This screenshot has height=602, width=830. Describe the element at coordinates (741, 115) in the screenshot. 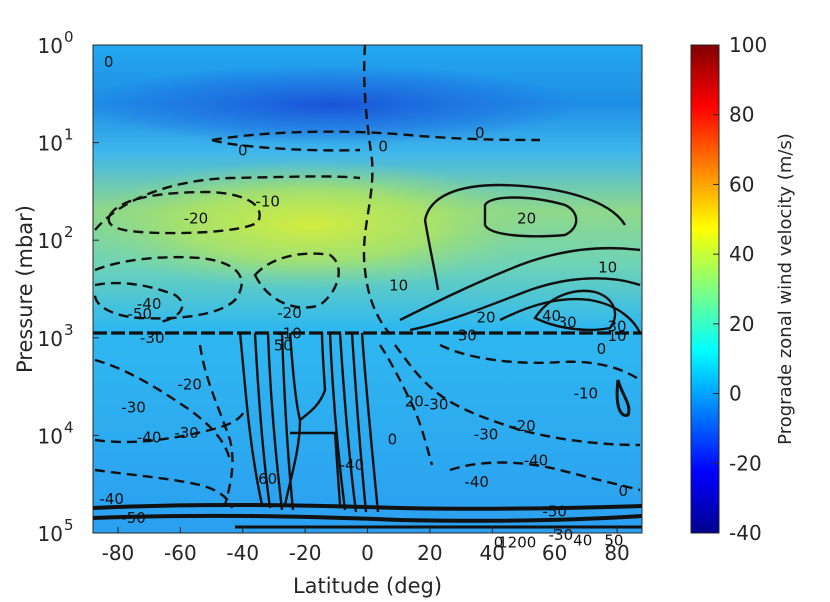

I see `colorbar-tick-label: 80` at that location.